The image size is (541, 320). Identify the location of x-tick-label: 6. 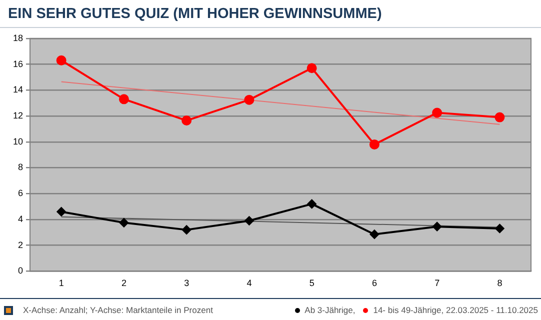
(374, 283).